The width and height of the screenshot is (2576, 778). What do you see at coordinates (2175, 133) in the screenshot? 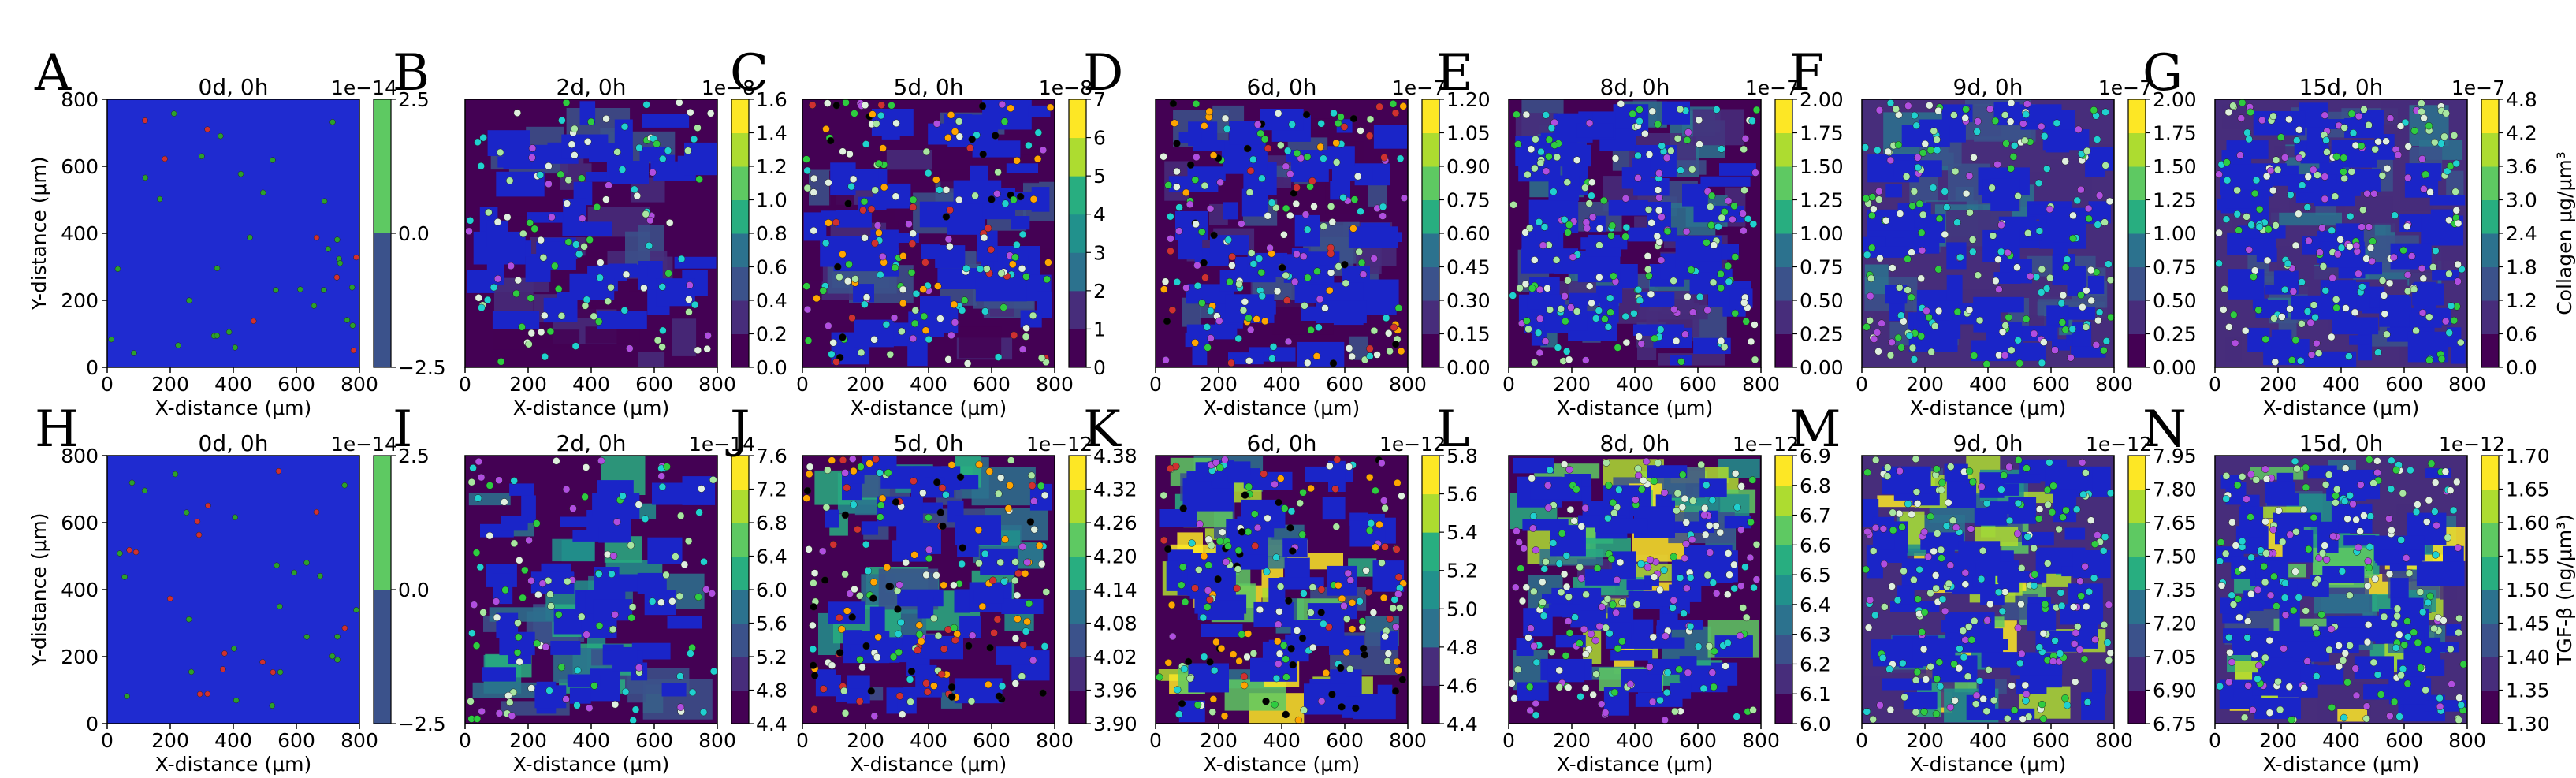
I see `colorbar-tick-label: 1.75` at bounding box center [2175, 133].